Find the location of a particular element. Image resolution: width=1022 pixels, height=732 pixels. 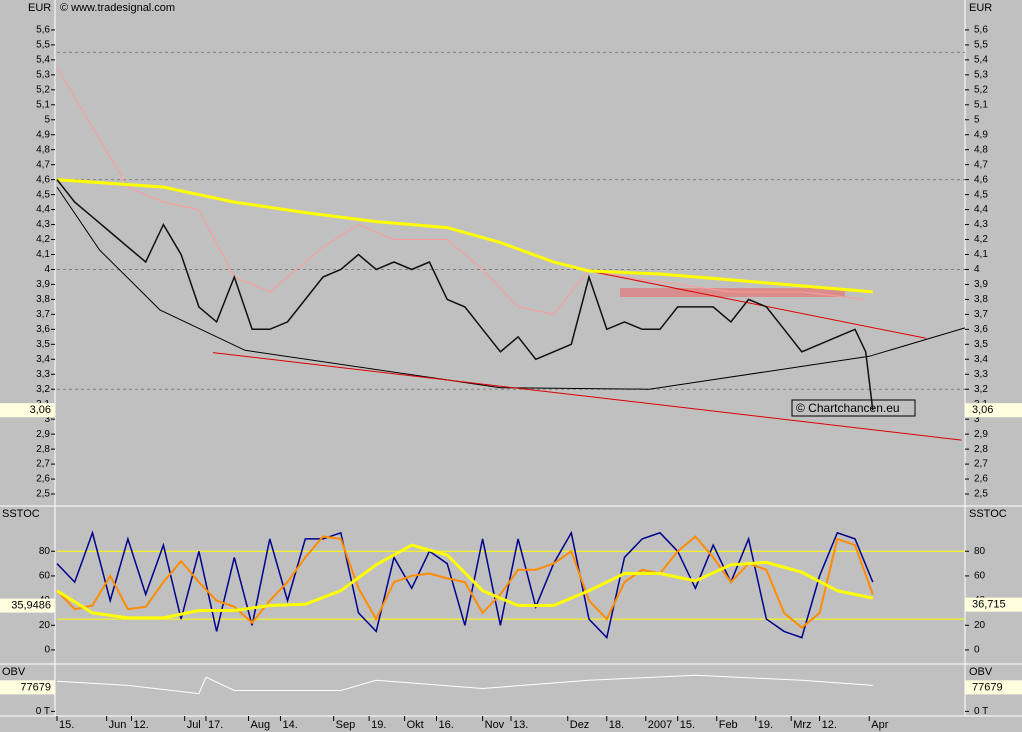

stoch-label-left: SSTOC is located at coordinates (21, 514).